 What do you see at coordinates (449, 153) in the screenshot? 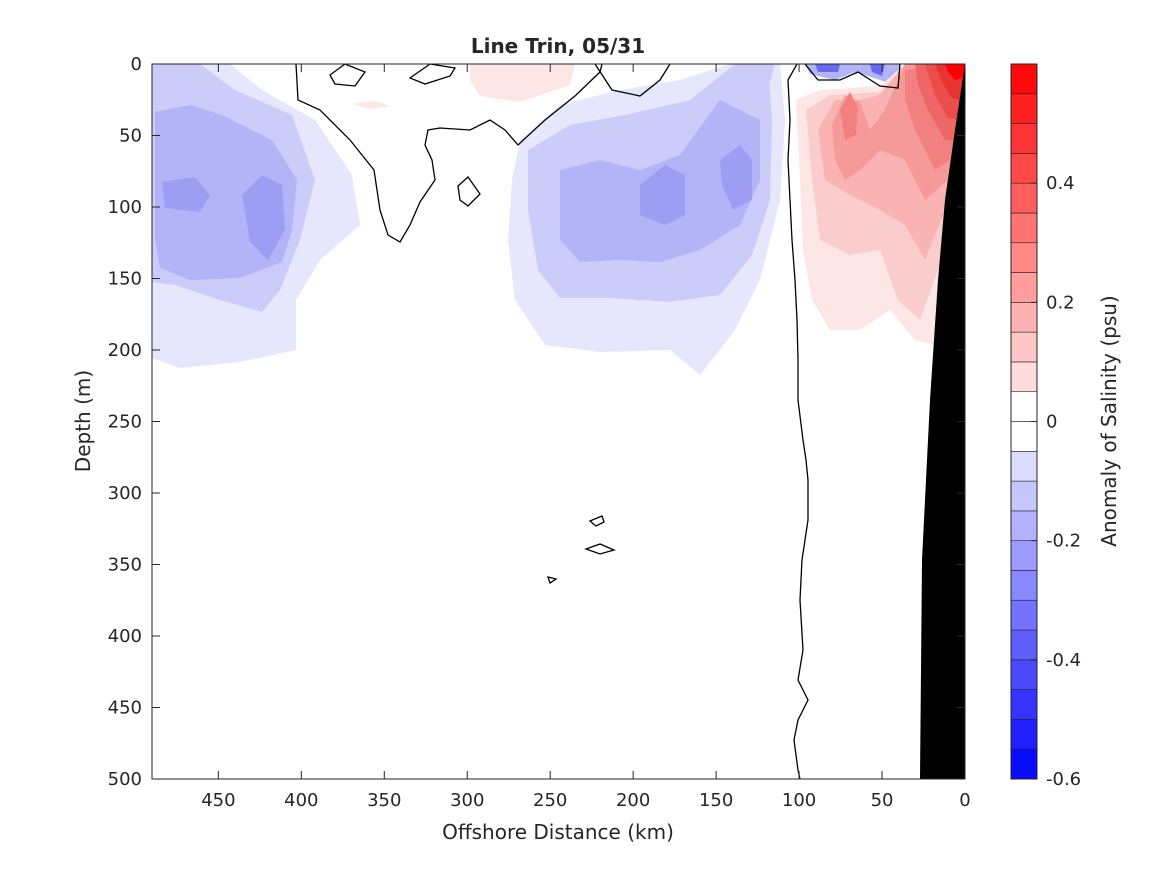
I see `zero-contour-left-tongue` at bounding box center [449, 153].